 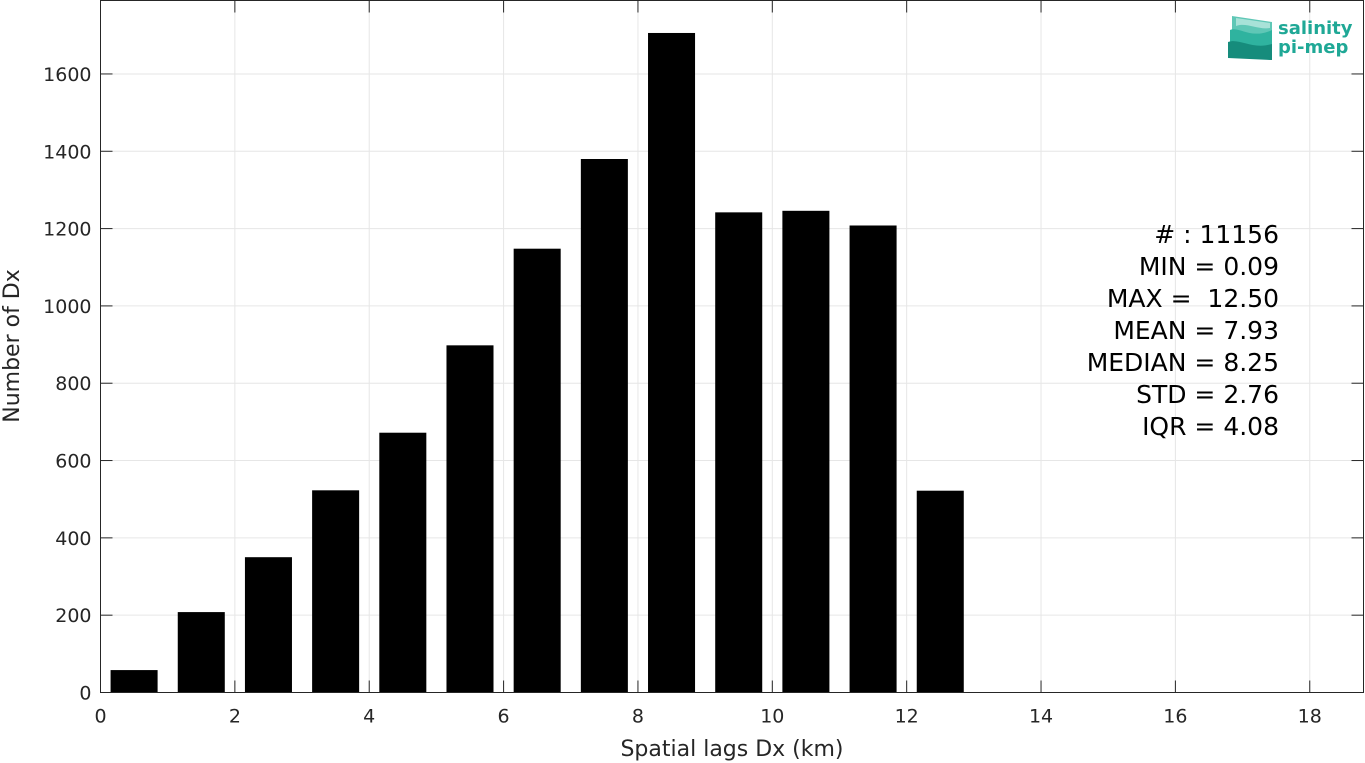 I want to click on stat-line: IQR = 4.08, so click(x=1210, y=426).